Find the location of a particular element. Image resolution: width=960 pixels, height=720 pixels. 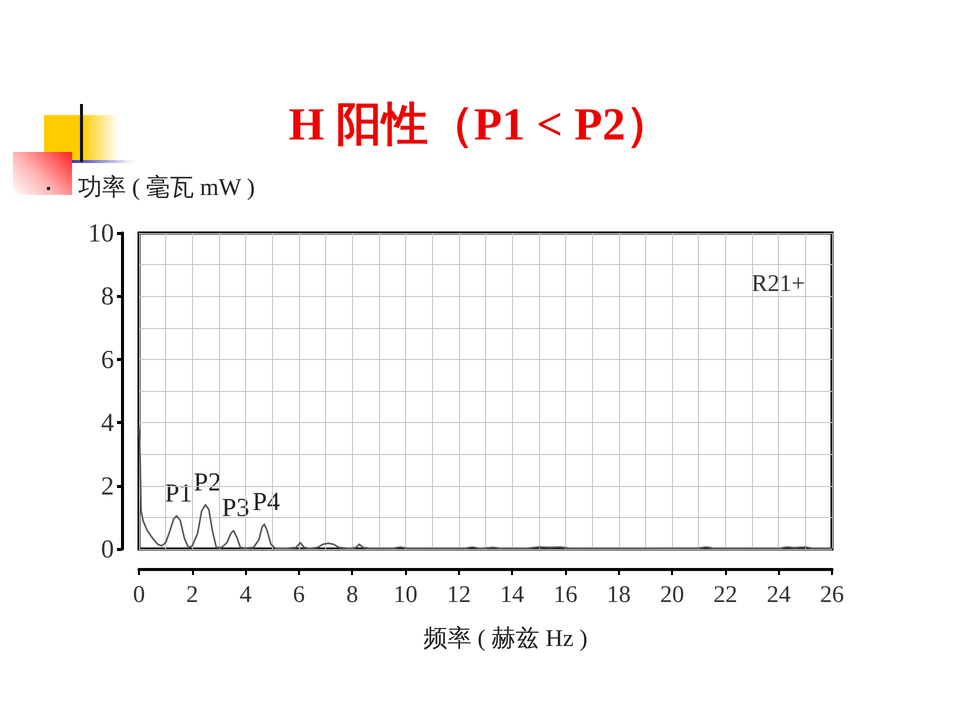

chart-title: H 阳性（P1 < P2） is located at coordinates (480, 124).